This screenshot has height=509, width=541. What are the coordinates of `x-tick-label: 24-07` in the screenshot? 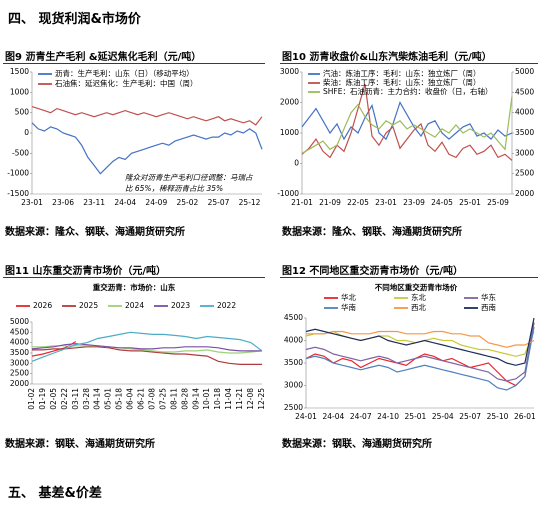 It's located at (361, 416).